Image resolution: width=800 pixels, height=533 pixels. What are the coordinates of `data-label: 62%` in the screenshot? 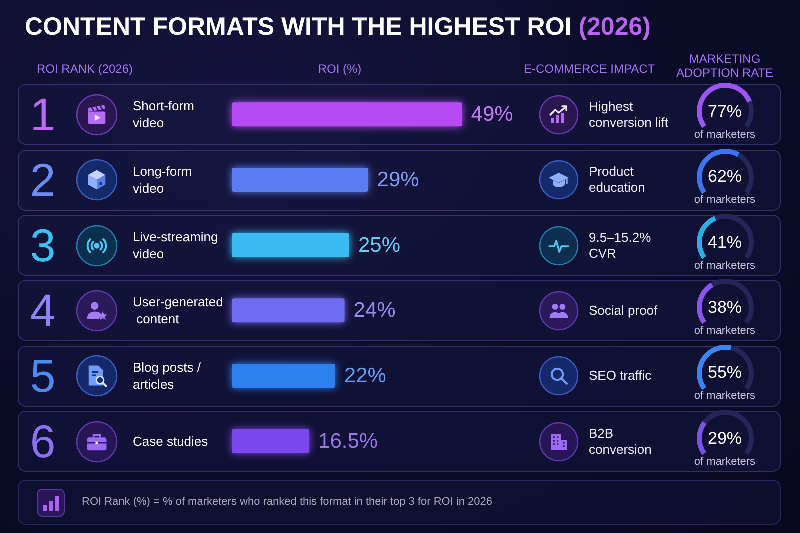 It's located at (725, 177).